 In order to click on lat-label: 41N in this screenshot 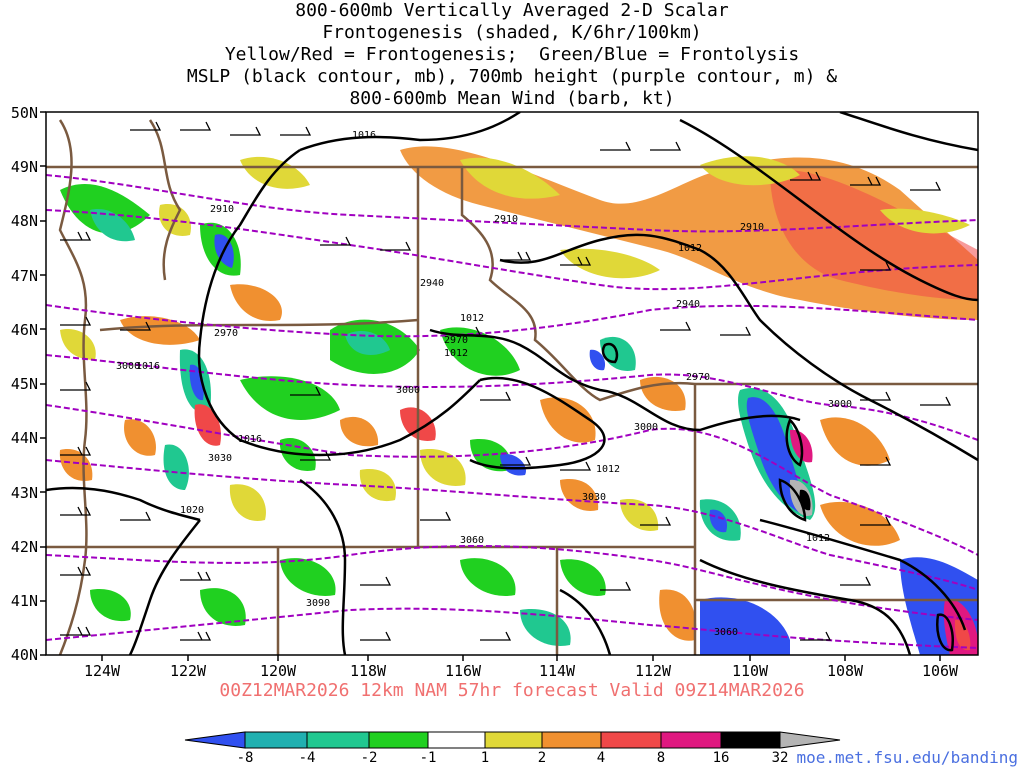, I will do `click(24, 601)`.